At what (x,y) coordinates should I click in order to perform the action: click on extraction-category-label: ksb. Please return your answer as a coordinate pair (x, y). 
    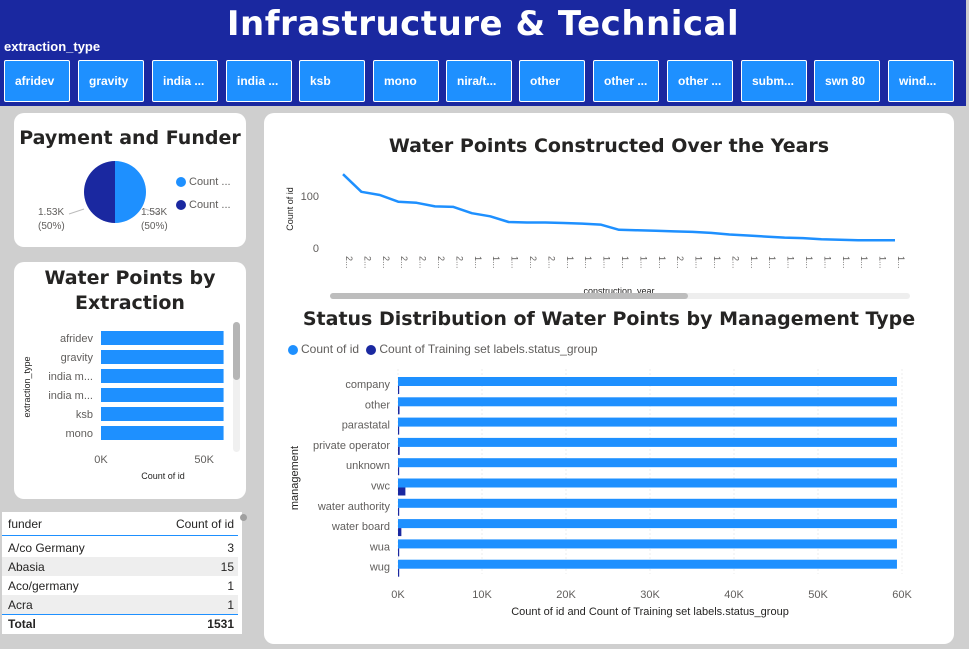
    Looking at the image, I should click on (84, 415).